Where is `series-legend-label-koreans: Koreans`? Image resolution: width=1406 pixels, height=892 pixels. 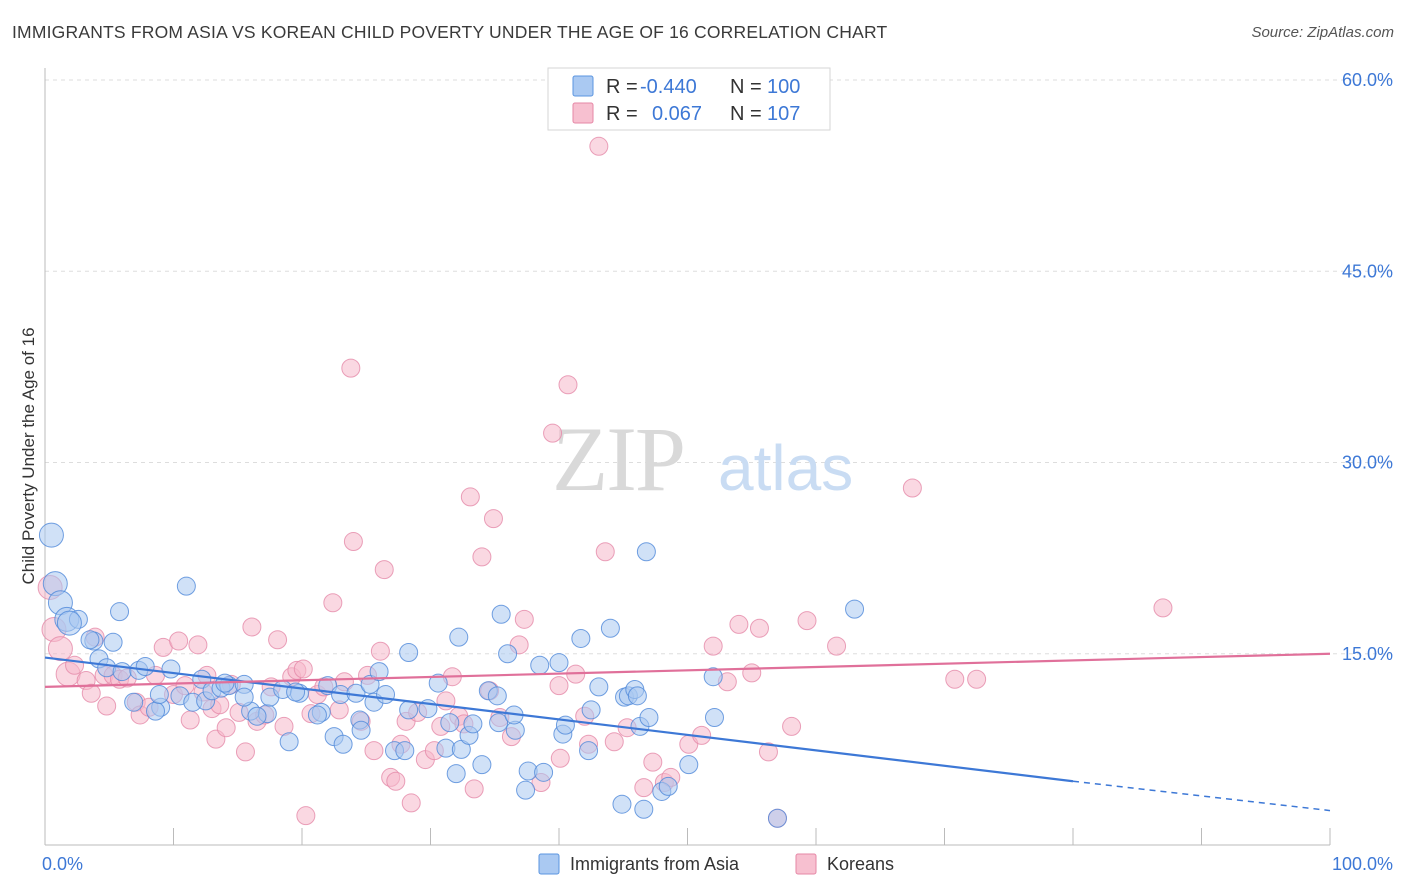 series-legend-label-koreans: Koreans is located at coordinates (860, 864).